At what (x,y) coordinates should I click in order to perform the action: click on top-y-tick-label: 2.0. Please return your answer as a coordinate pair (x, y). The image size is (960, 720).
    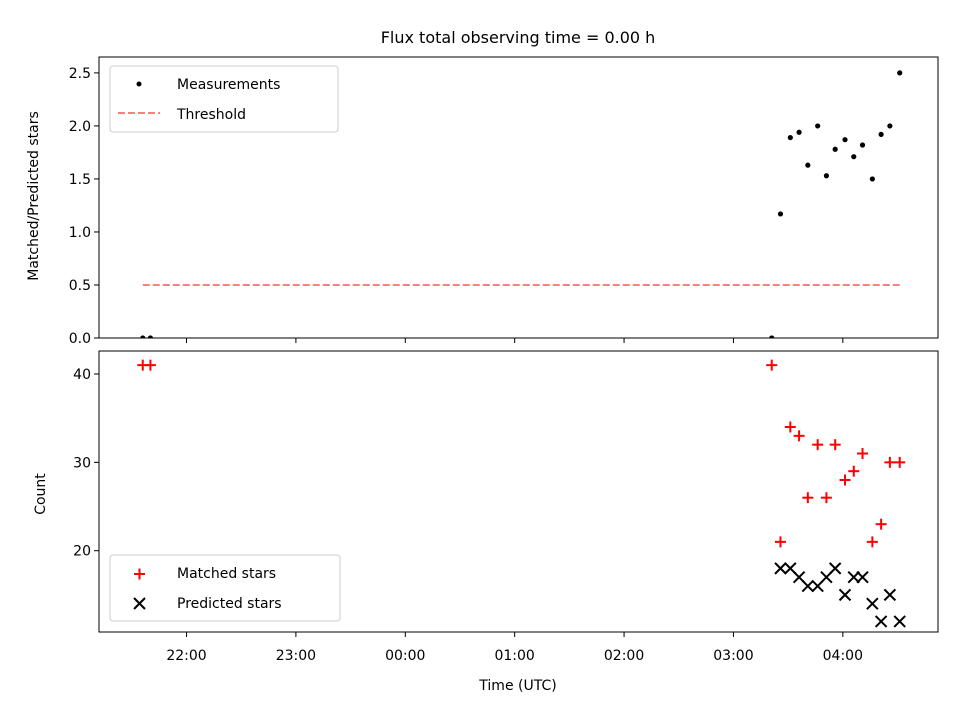
    Looking at the image, I should click on (80, 127).